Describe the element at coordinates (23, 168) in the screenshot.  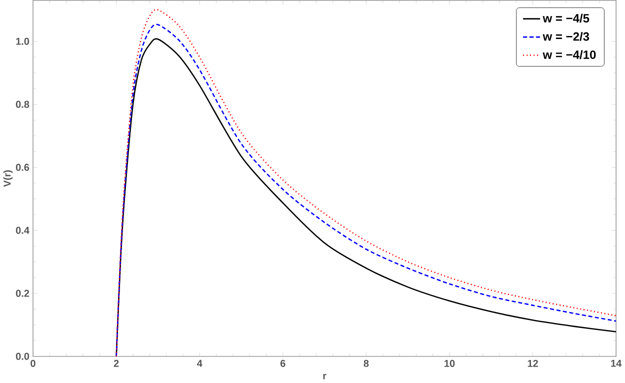
I see `y-tick-label: 0.6` at that location.